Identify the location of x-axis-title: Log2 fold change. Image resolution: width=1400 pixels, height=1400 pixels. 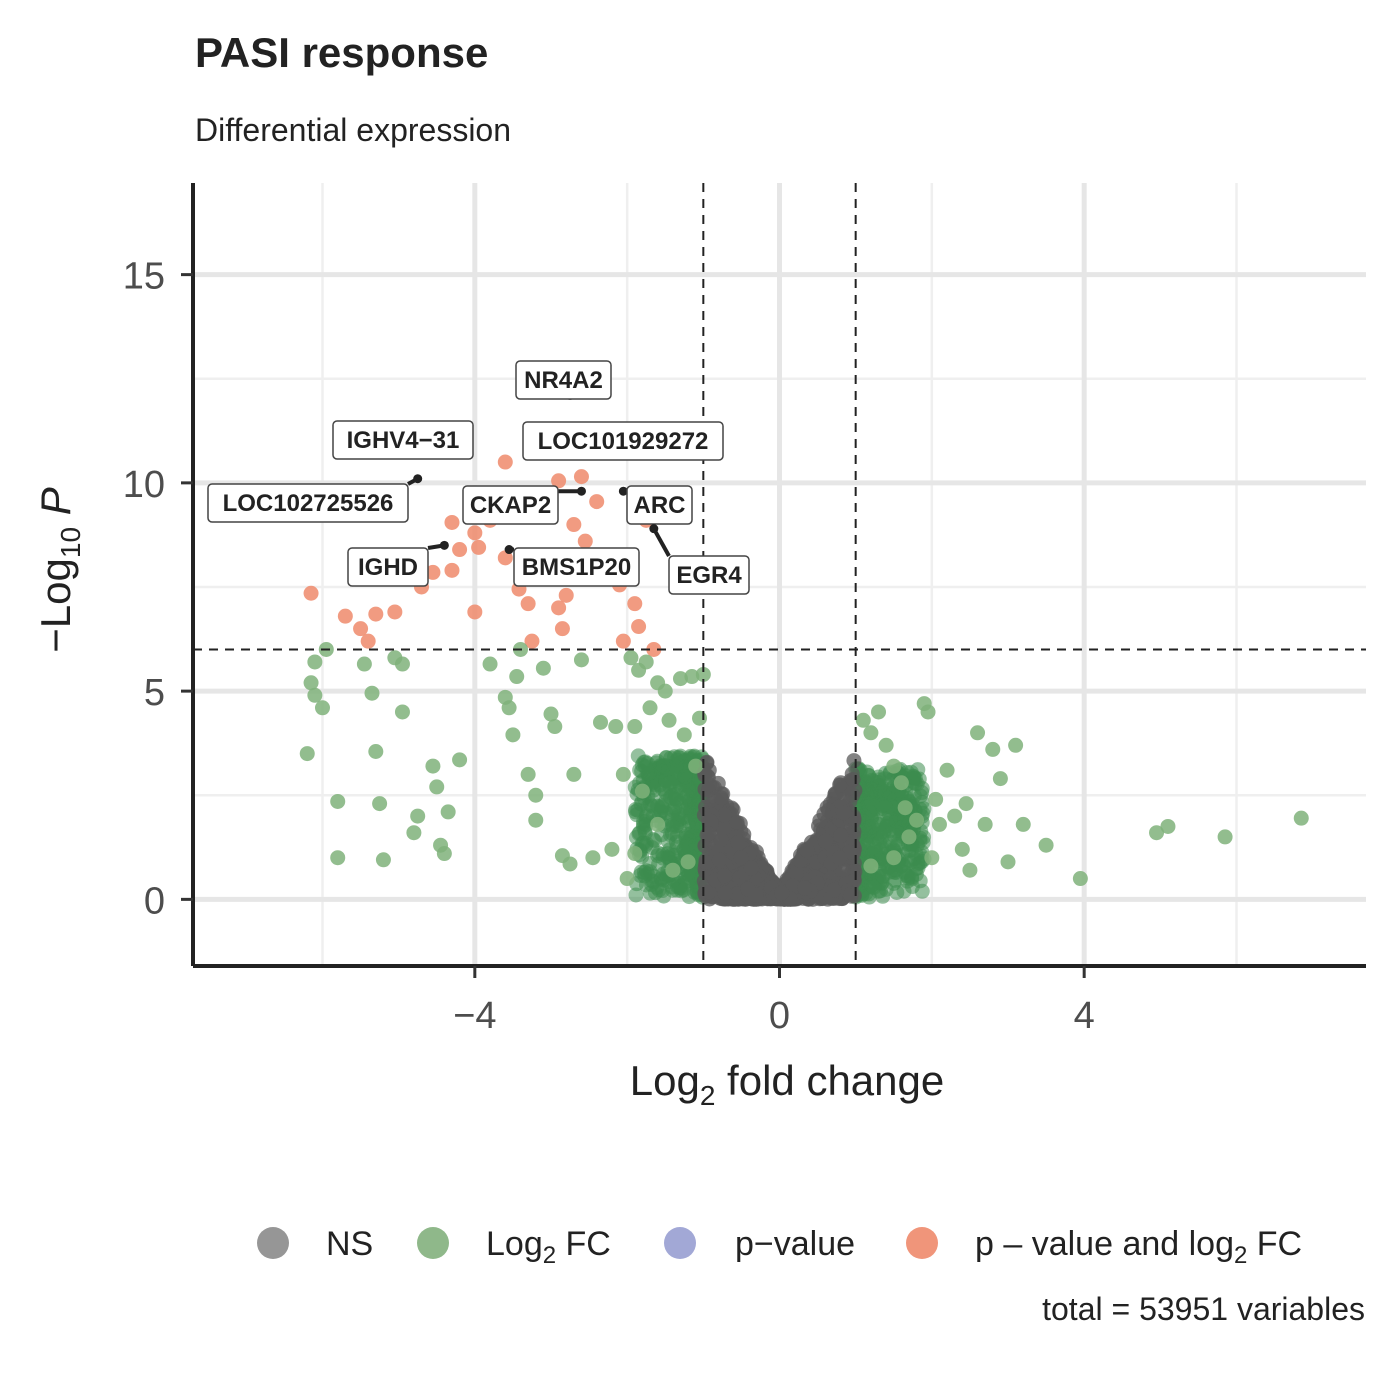
(787, 1084).